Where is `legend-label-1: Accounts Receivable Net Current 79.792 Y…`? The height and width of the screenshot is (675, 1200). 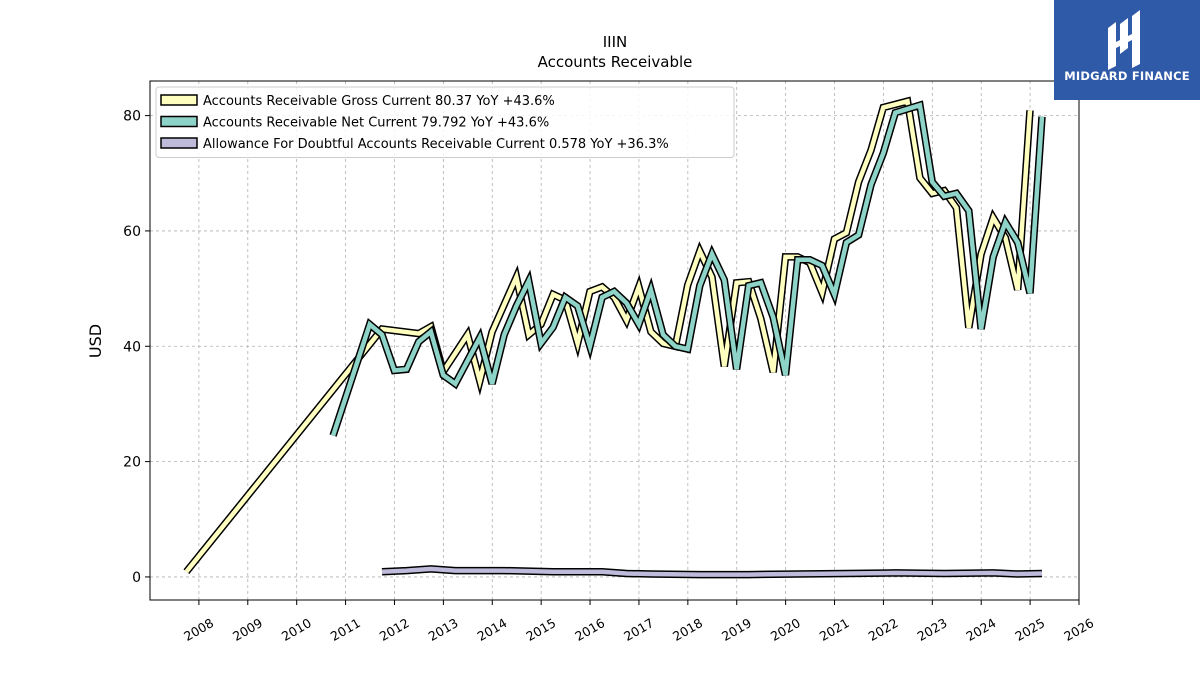 legend-label-1: Accounts Receivable Net Current 79.792 Y… is located at coordinates (376, 123).